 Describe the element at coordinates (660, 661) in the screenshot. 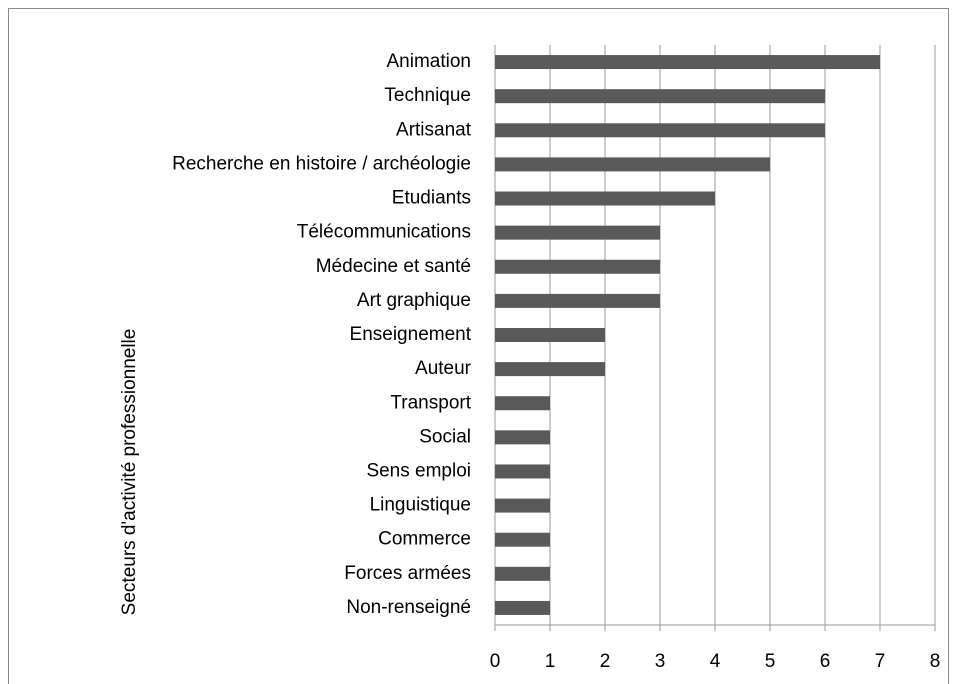

I see `x-tick-label: 3` at that location.